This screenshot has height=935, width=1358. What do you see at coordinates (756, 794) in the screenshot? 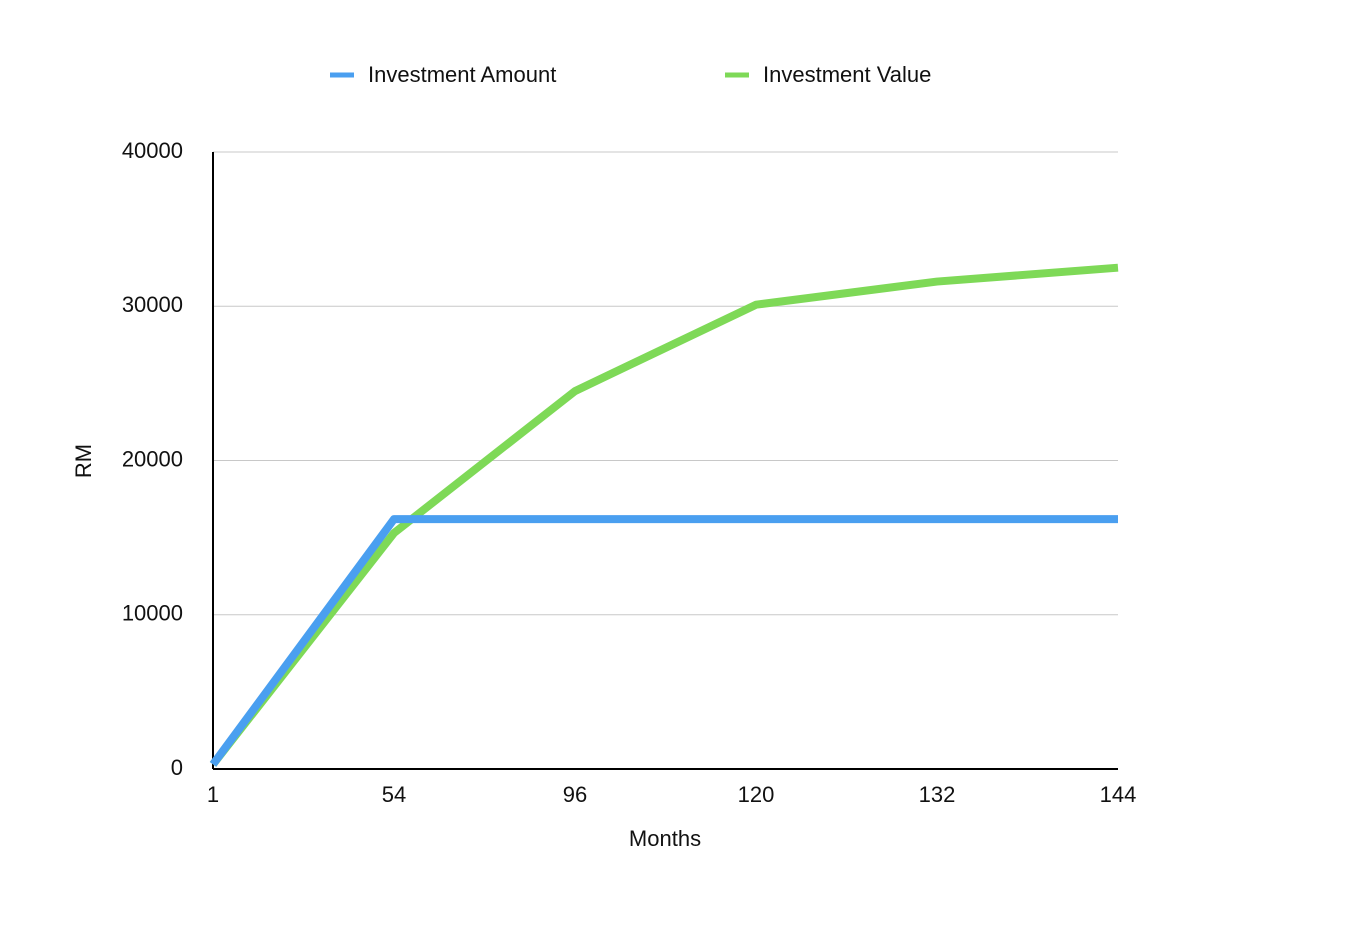
I see `x-tick-label: 120` at bounding box center [756, 794].